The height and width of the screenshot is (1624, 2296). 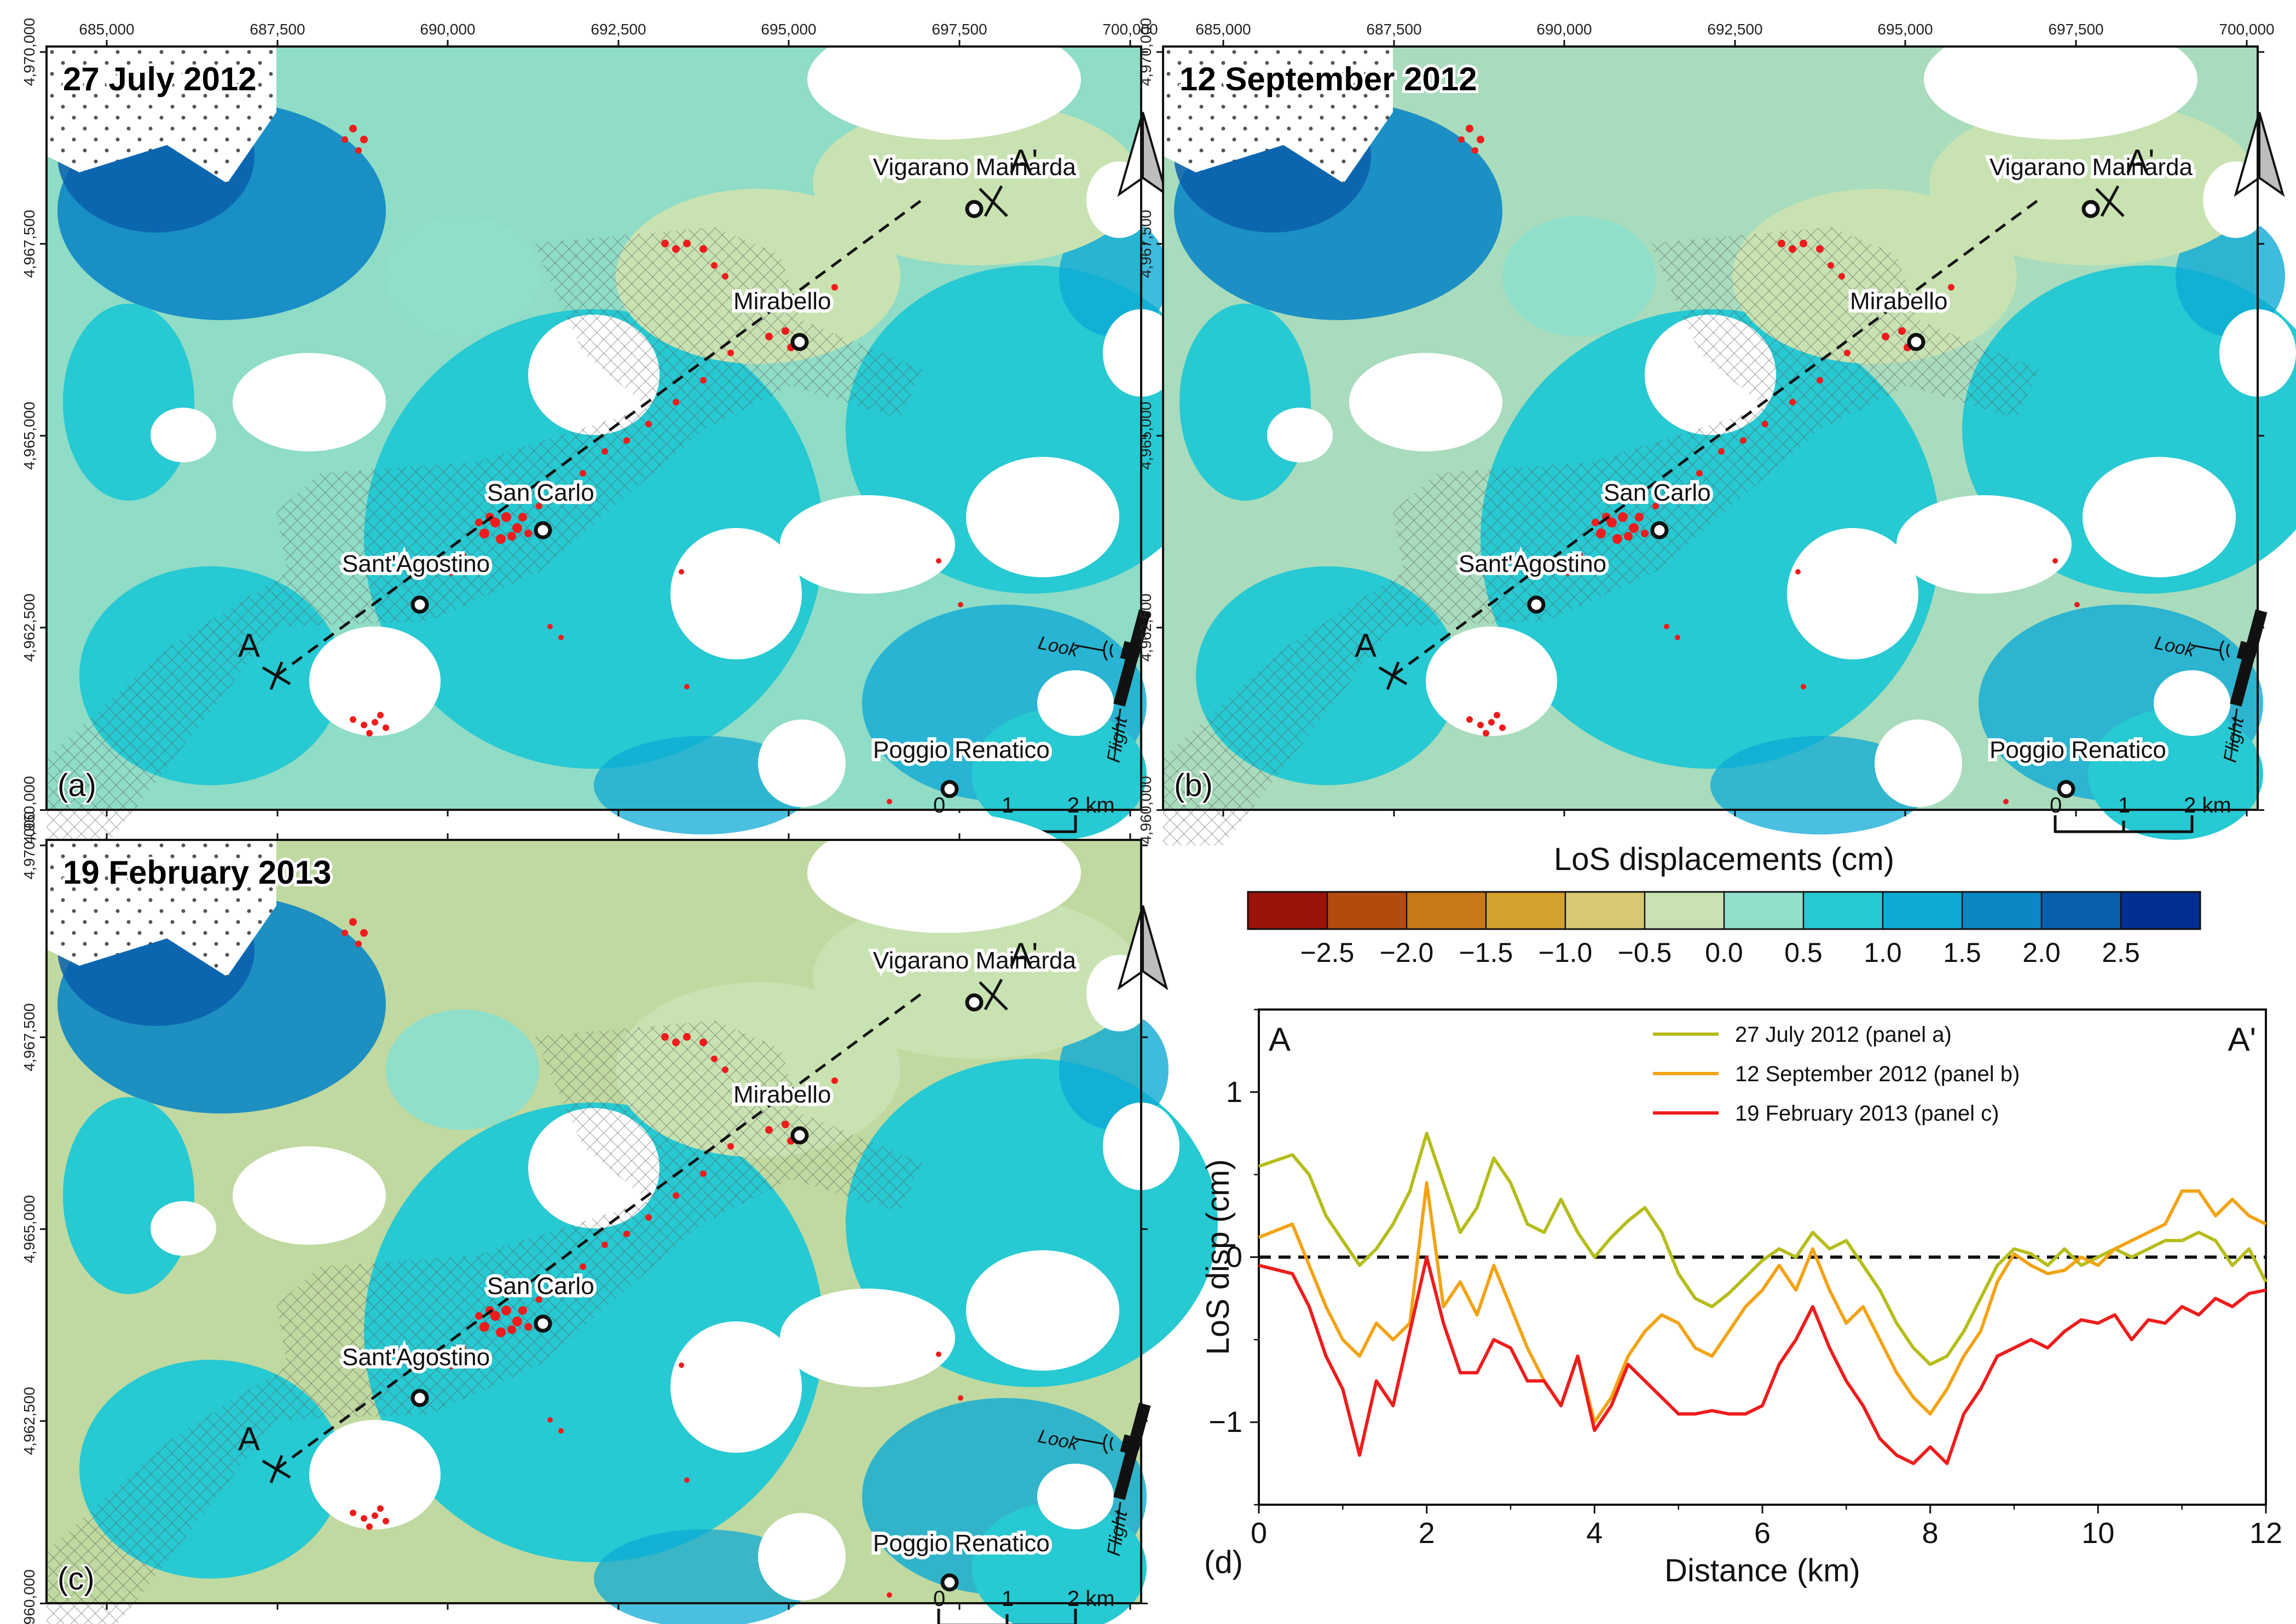 I want to click on colorbar-tick-label: 0.0, so click(x=1724, y=952).